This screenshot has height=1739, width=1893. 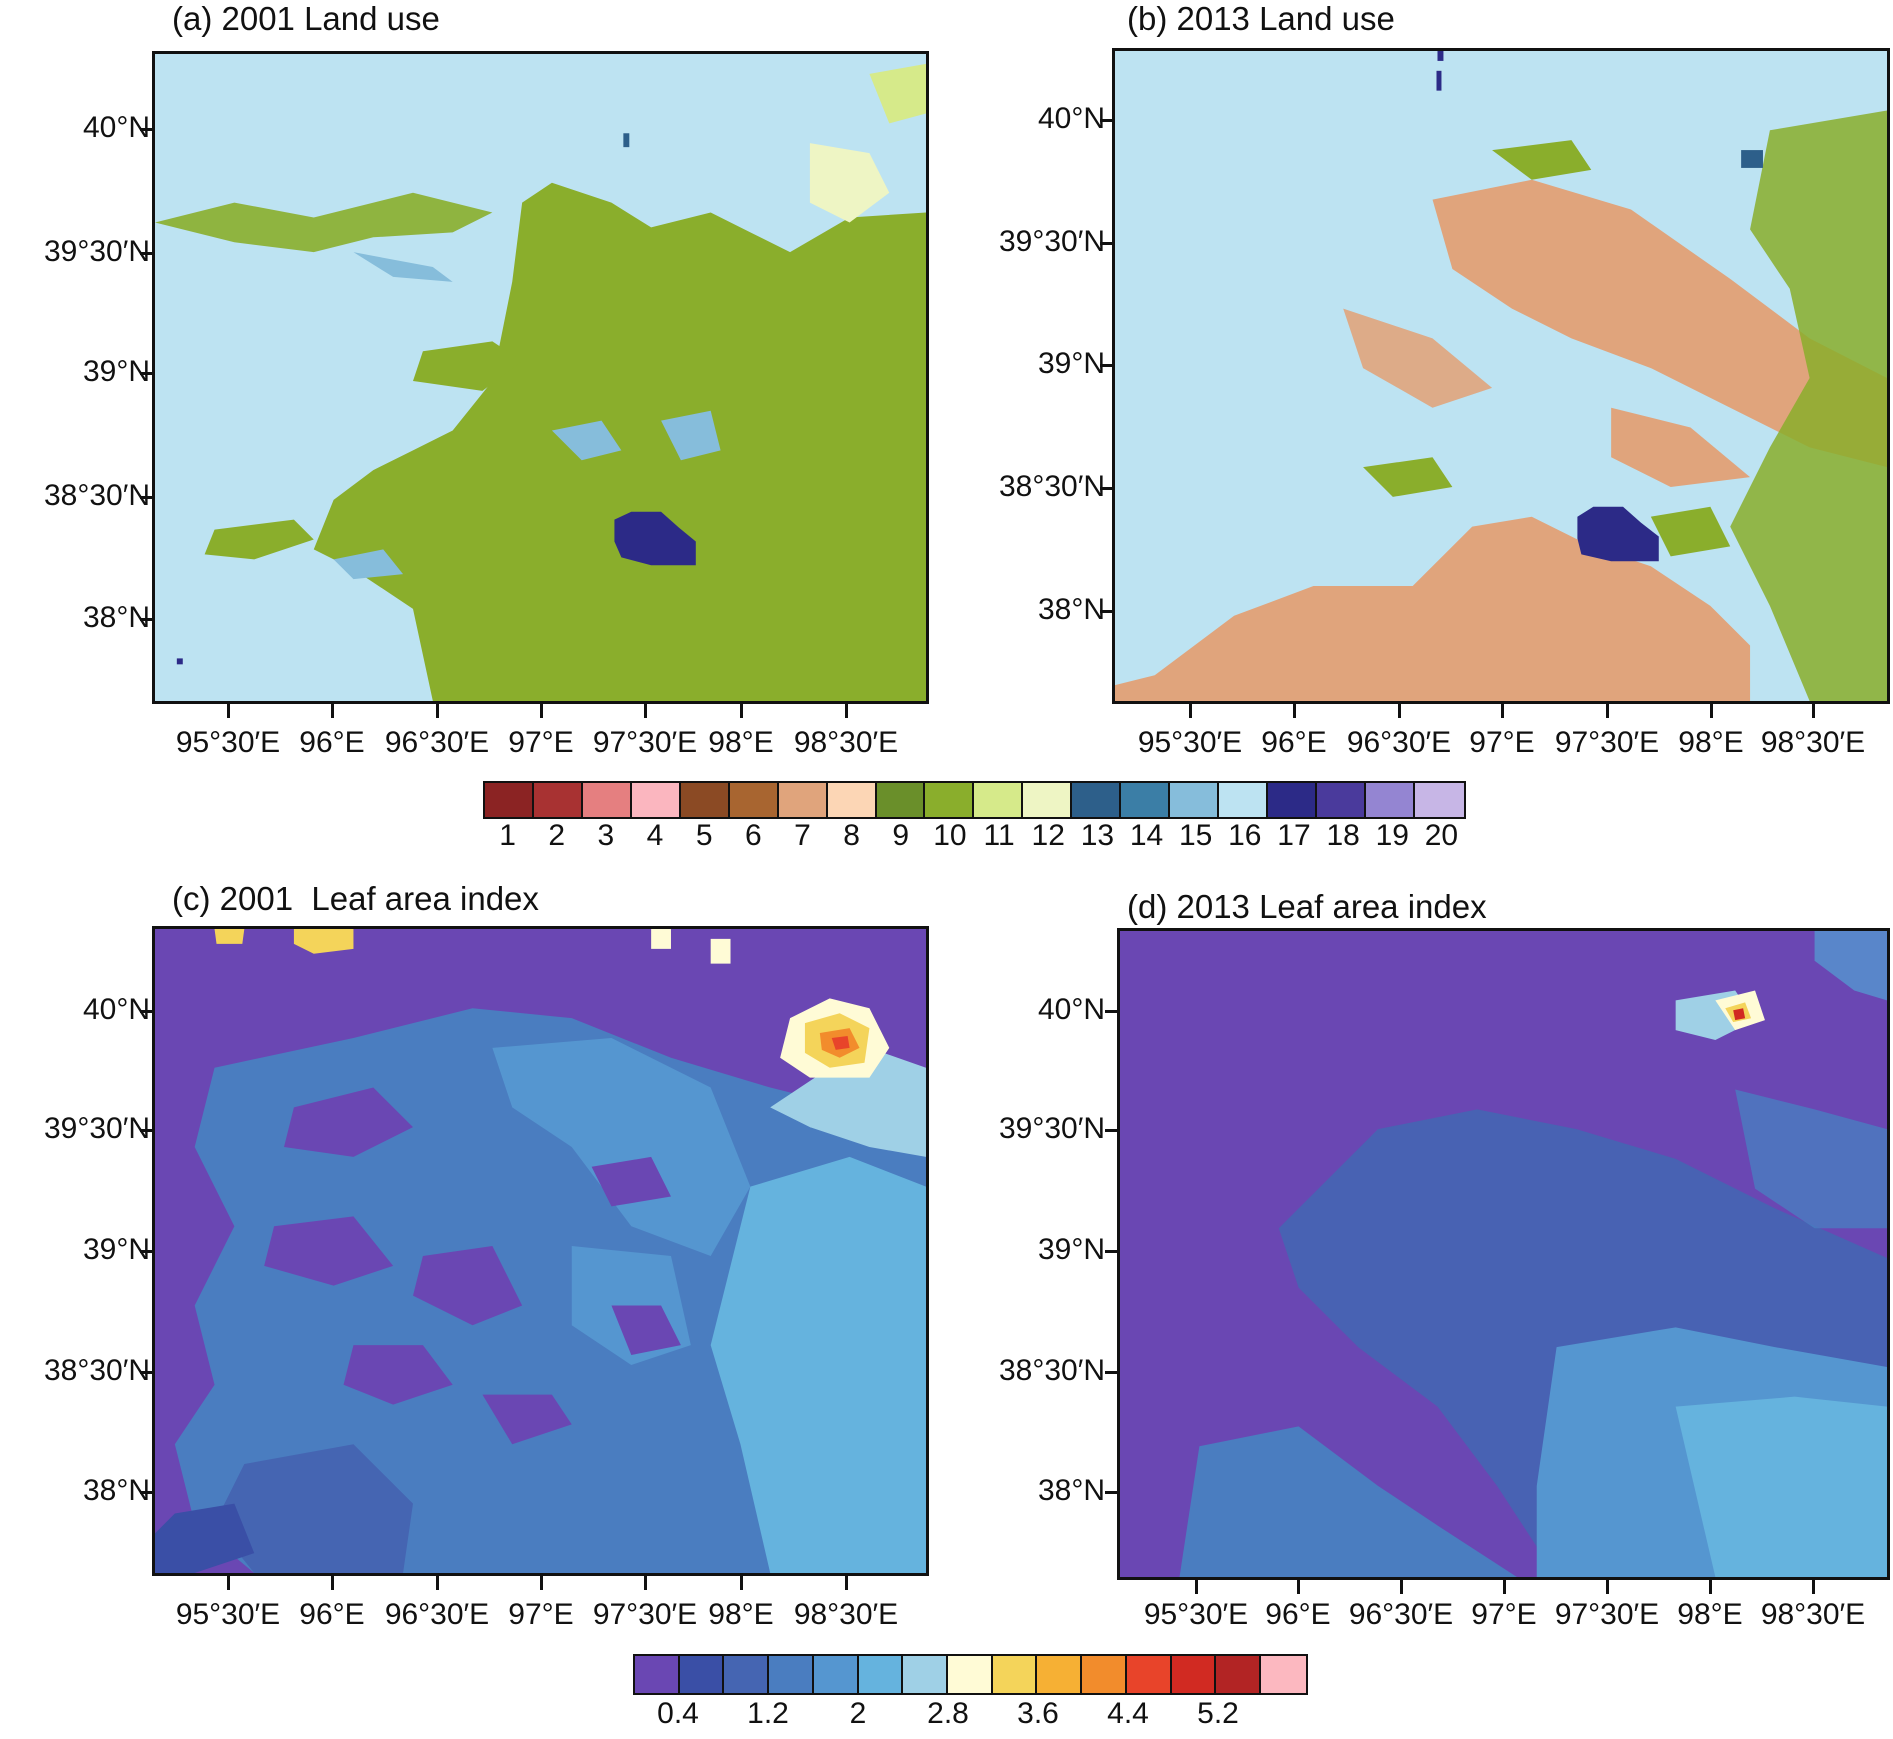 What do you see at coordinates (1813, 742) in the screenshot?
I see `lon-label-b-98-30: 98°30′E` at bounding box center [1813, 742].